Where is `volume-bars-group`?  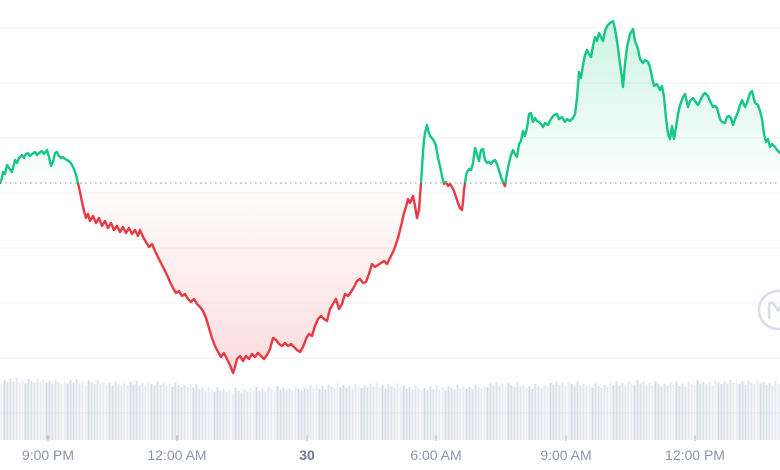 volume-bars-group is located at coordinates (390, 408).